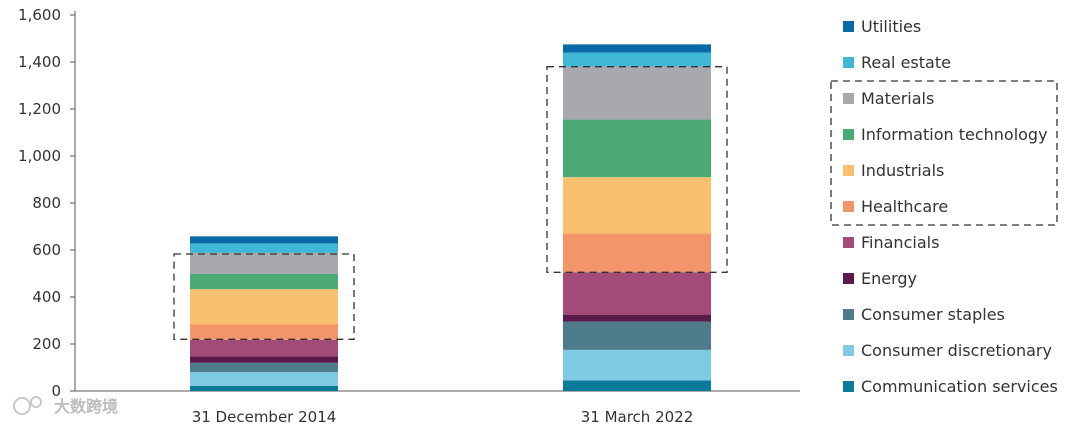  Describe the element at coordinates (902, 170) in the screenshot. I see `legend-label: Industrials` at that location.